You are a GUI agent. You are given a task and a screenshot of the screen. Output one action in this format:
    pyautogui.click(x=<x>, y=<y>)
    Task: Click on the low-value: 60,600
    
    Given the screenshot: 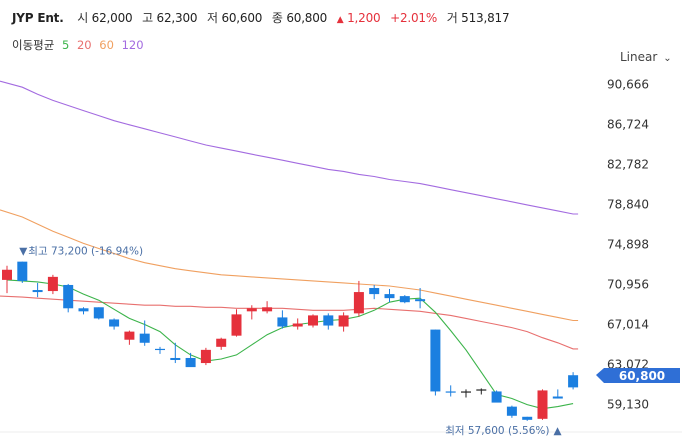 What is the action you would take?
    pyautogui.click(x=242, y=18)
    